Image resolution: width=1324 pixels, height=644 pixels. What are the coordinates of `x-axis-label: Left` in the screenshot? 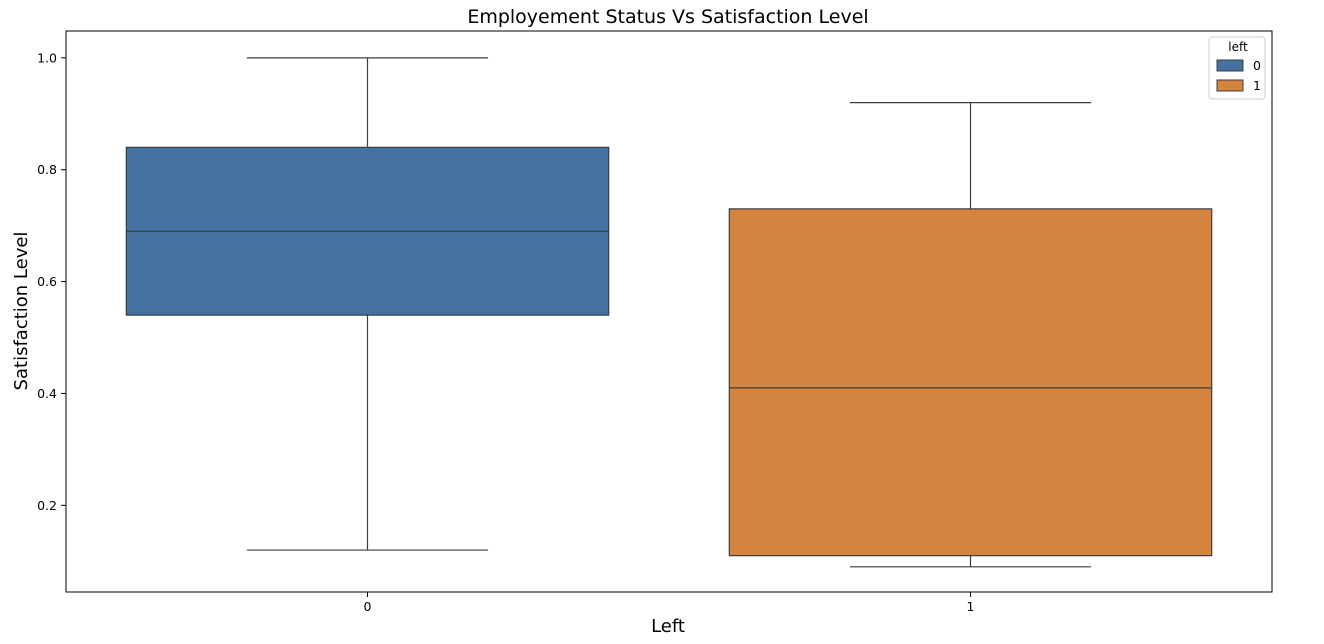 It's located at (668, 626).